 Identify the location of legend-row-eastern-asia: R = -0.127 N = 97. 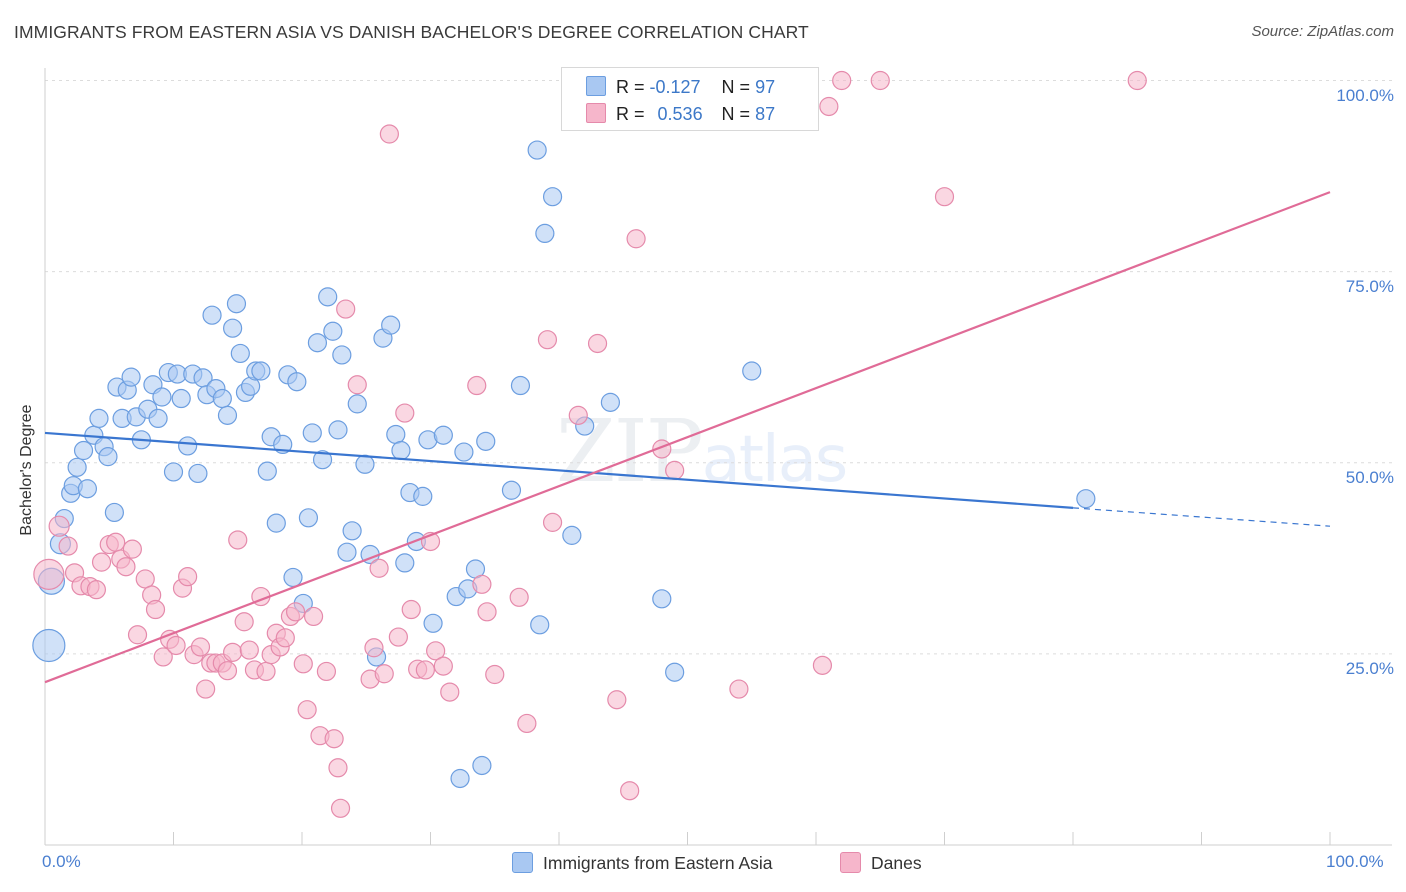
(680, 87).